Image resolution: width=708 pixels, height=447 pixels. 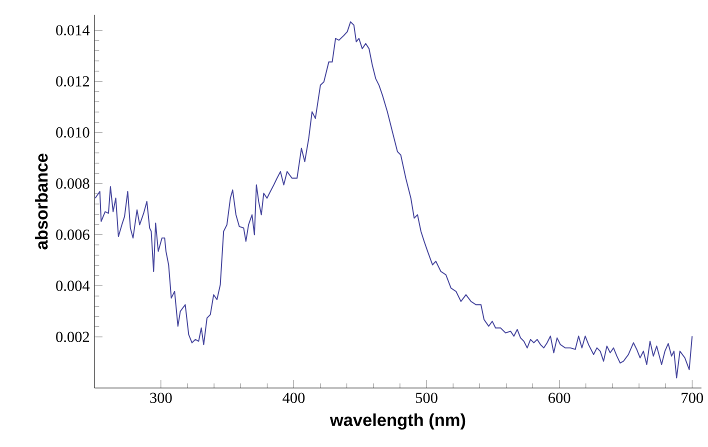 What do you see at coordinates (559, 398) in the screenshot?
I see `x-tick-label: 600` at bounding box center [559, 398].